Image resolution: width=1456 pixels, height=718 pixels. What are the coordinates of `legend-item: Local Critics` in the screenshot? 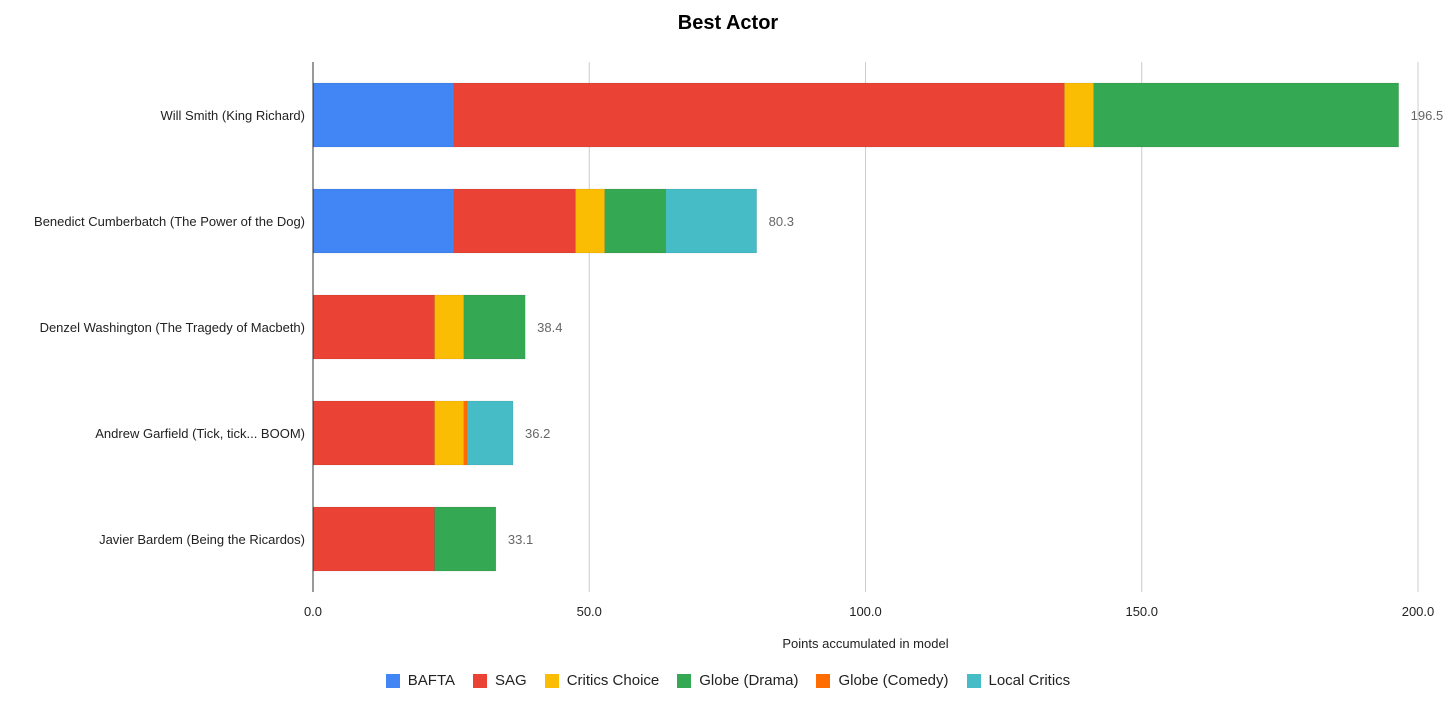 It's located at (1018, 680).